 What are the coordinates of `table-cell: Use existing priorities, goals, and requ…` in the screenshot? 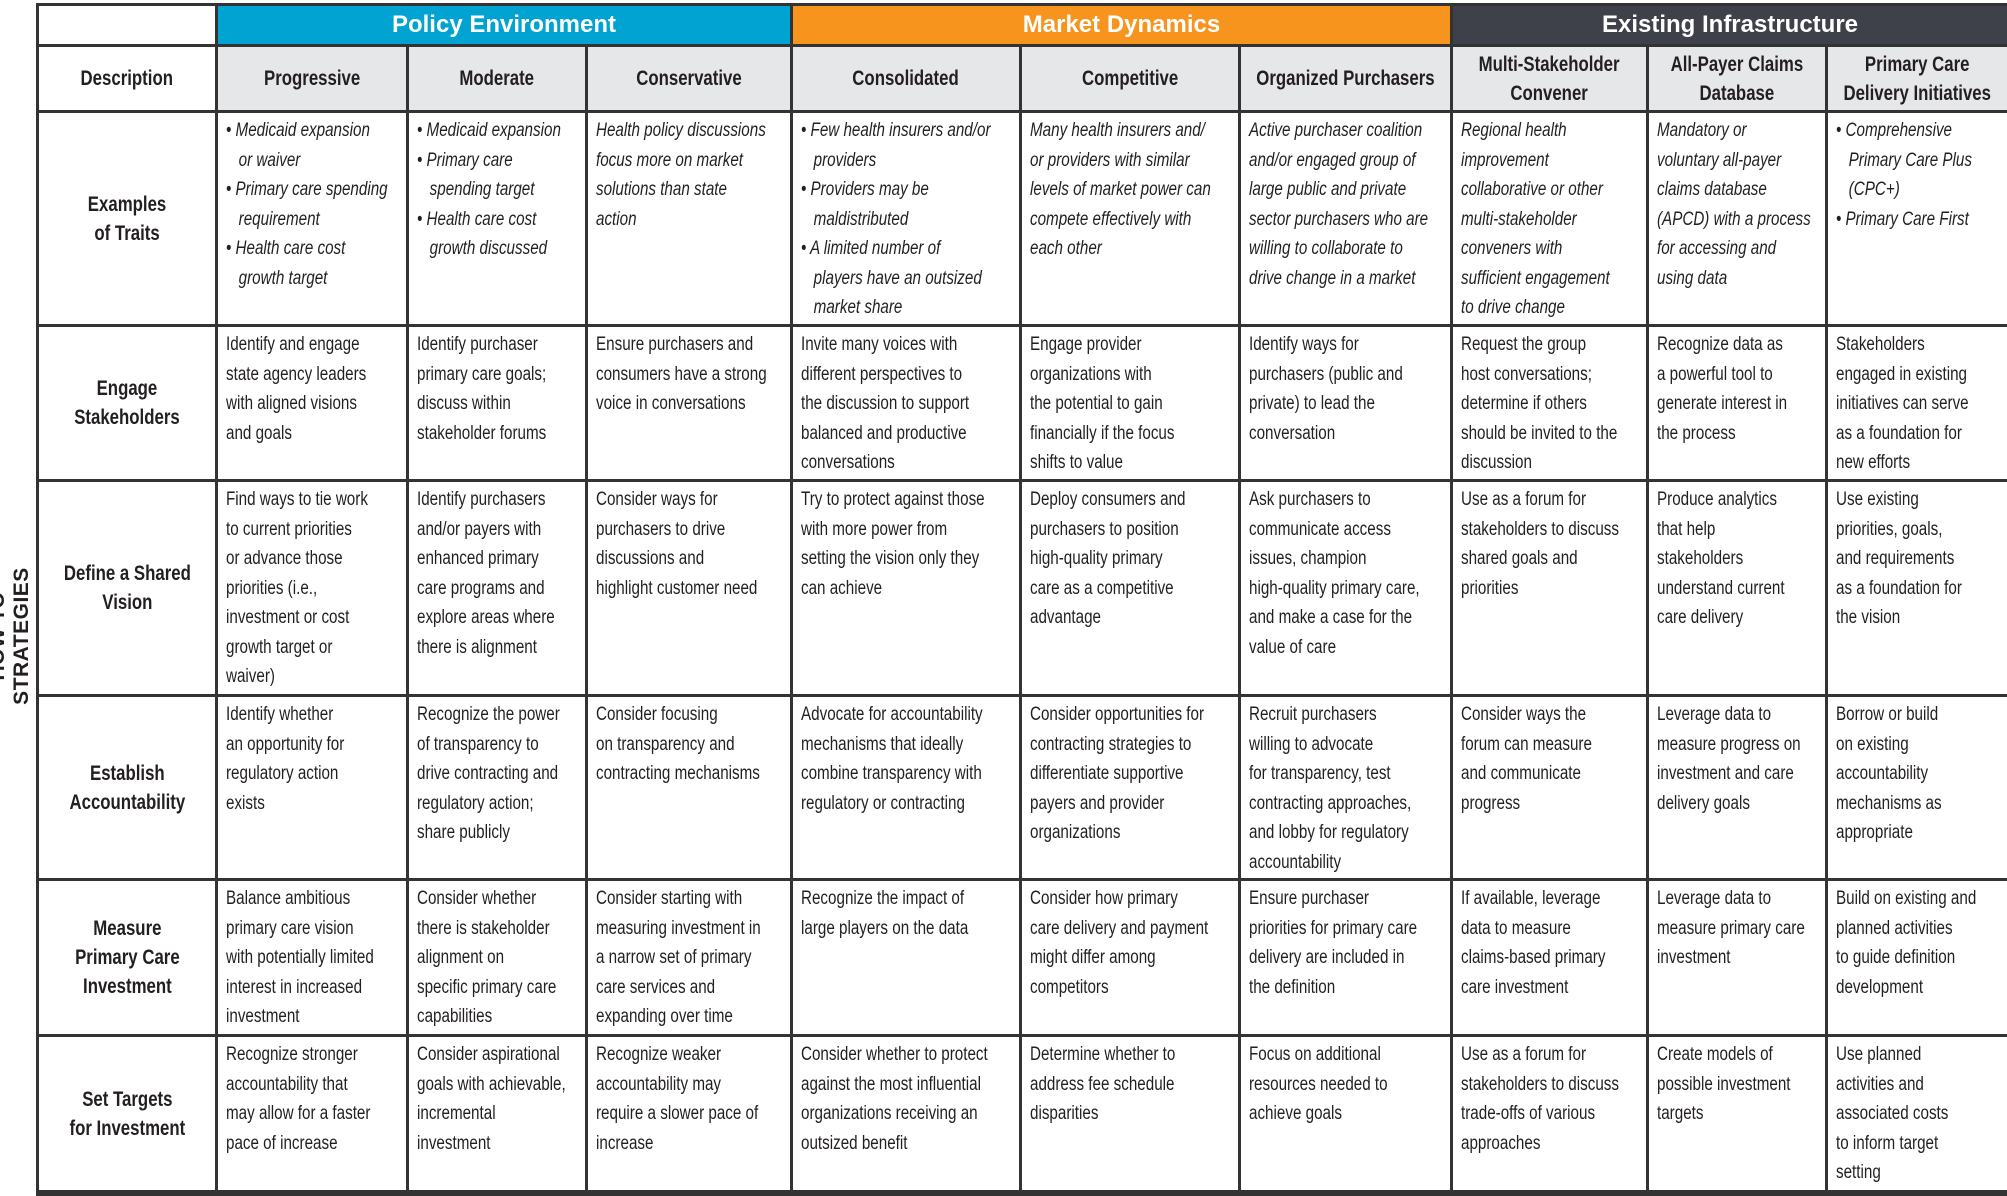 It's located at (1917, 588).